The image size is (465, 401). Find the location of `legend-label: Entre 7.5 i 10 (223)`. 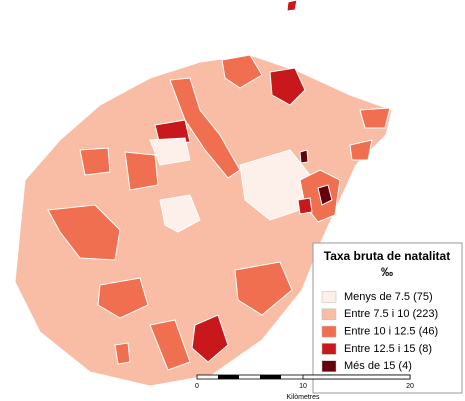

legend-label: Entre 7.5 i 10 (223) is located at coordinates (391, 314).